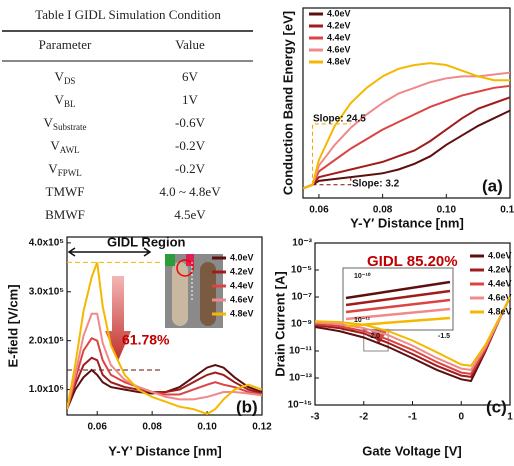  Describe the element at coordinates (279, 323) in the screenshot. I see `y-axis-label: Drain Current [A]` at that location.